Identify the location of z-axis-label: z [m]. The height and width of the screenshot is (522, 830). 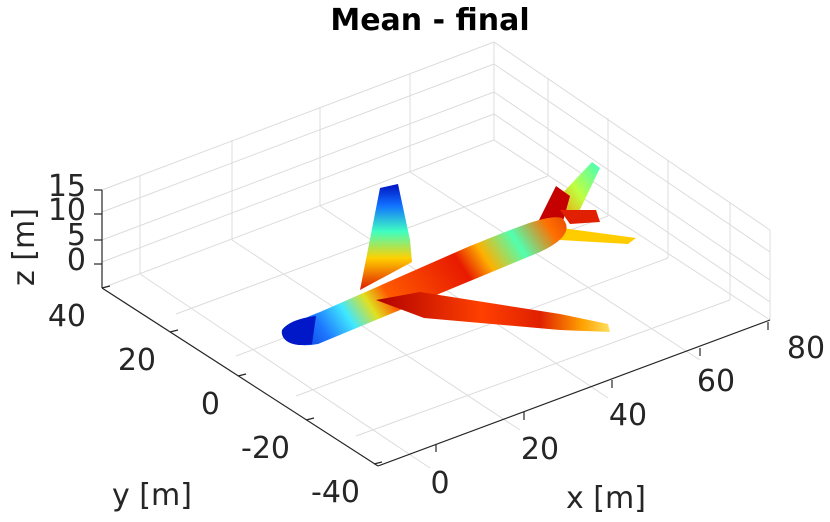
(24, 247).